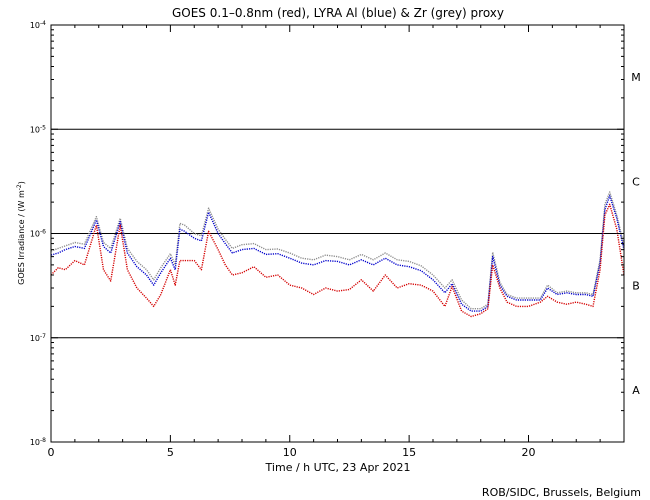 The height and width of the screenshot is (500, 650). I want to click on y-tick-exp-0: -8, so click(43, 440).